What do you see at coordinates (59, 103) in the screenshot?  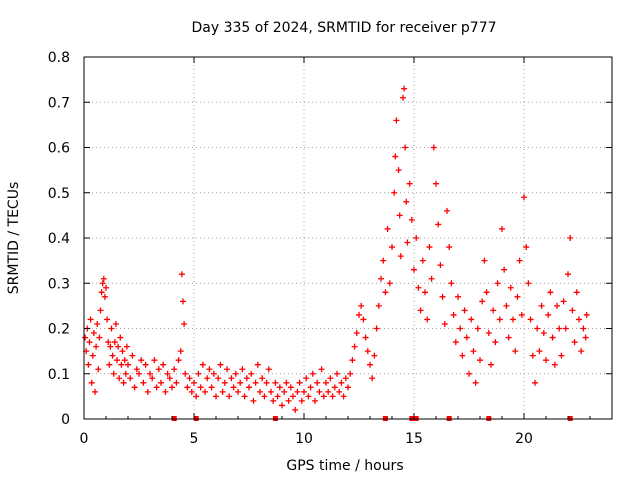 I see `y-tick-label: 0.7` at bounding box center [59, 103].